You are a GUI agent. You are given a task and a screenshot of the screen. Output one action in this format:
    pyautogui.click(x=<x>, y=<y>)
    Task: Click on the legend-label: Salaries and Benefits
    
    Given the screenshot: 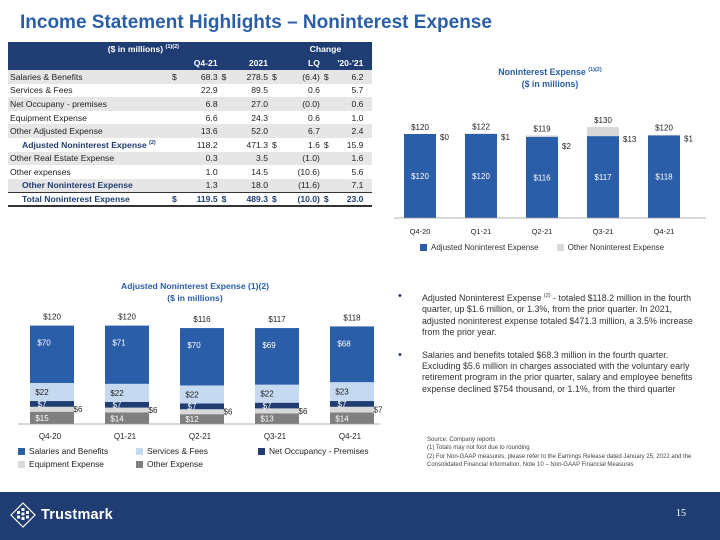 What is the action you would take?
    pyautogui.click(x=69, y=451)
    